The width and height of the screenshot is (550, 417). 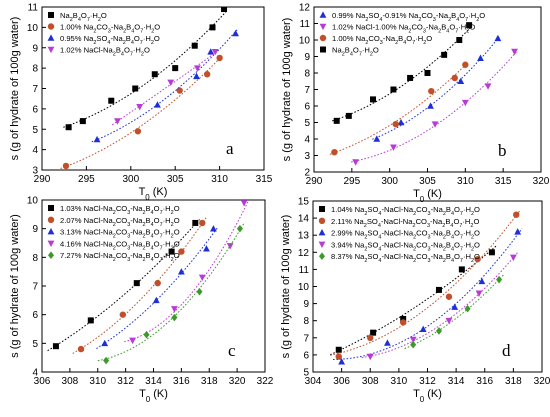 What do you see at coordinates (110, 40) in the screenshot?
I see `legend-entry: 0.95% Na2SO4-Na2B4O7·H2O` at bounding box center [110, 40].